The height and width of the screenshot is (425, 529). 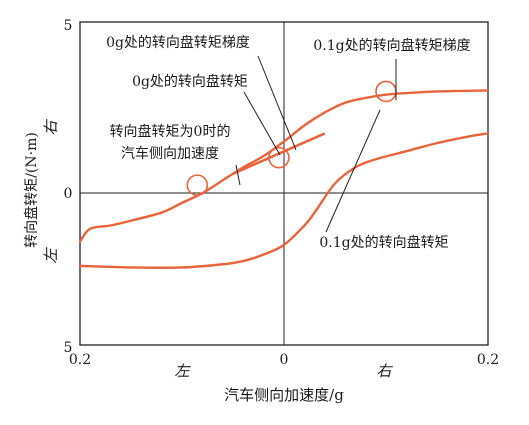 What do you see at coordinates (51, 255) in the screenshot?
I see `y-side-label-bottom: 左` at bounding box center [51, 255].